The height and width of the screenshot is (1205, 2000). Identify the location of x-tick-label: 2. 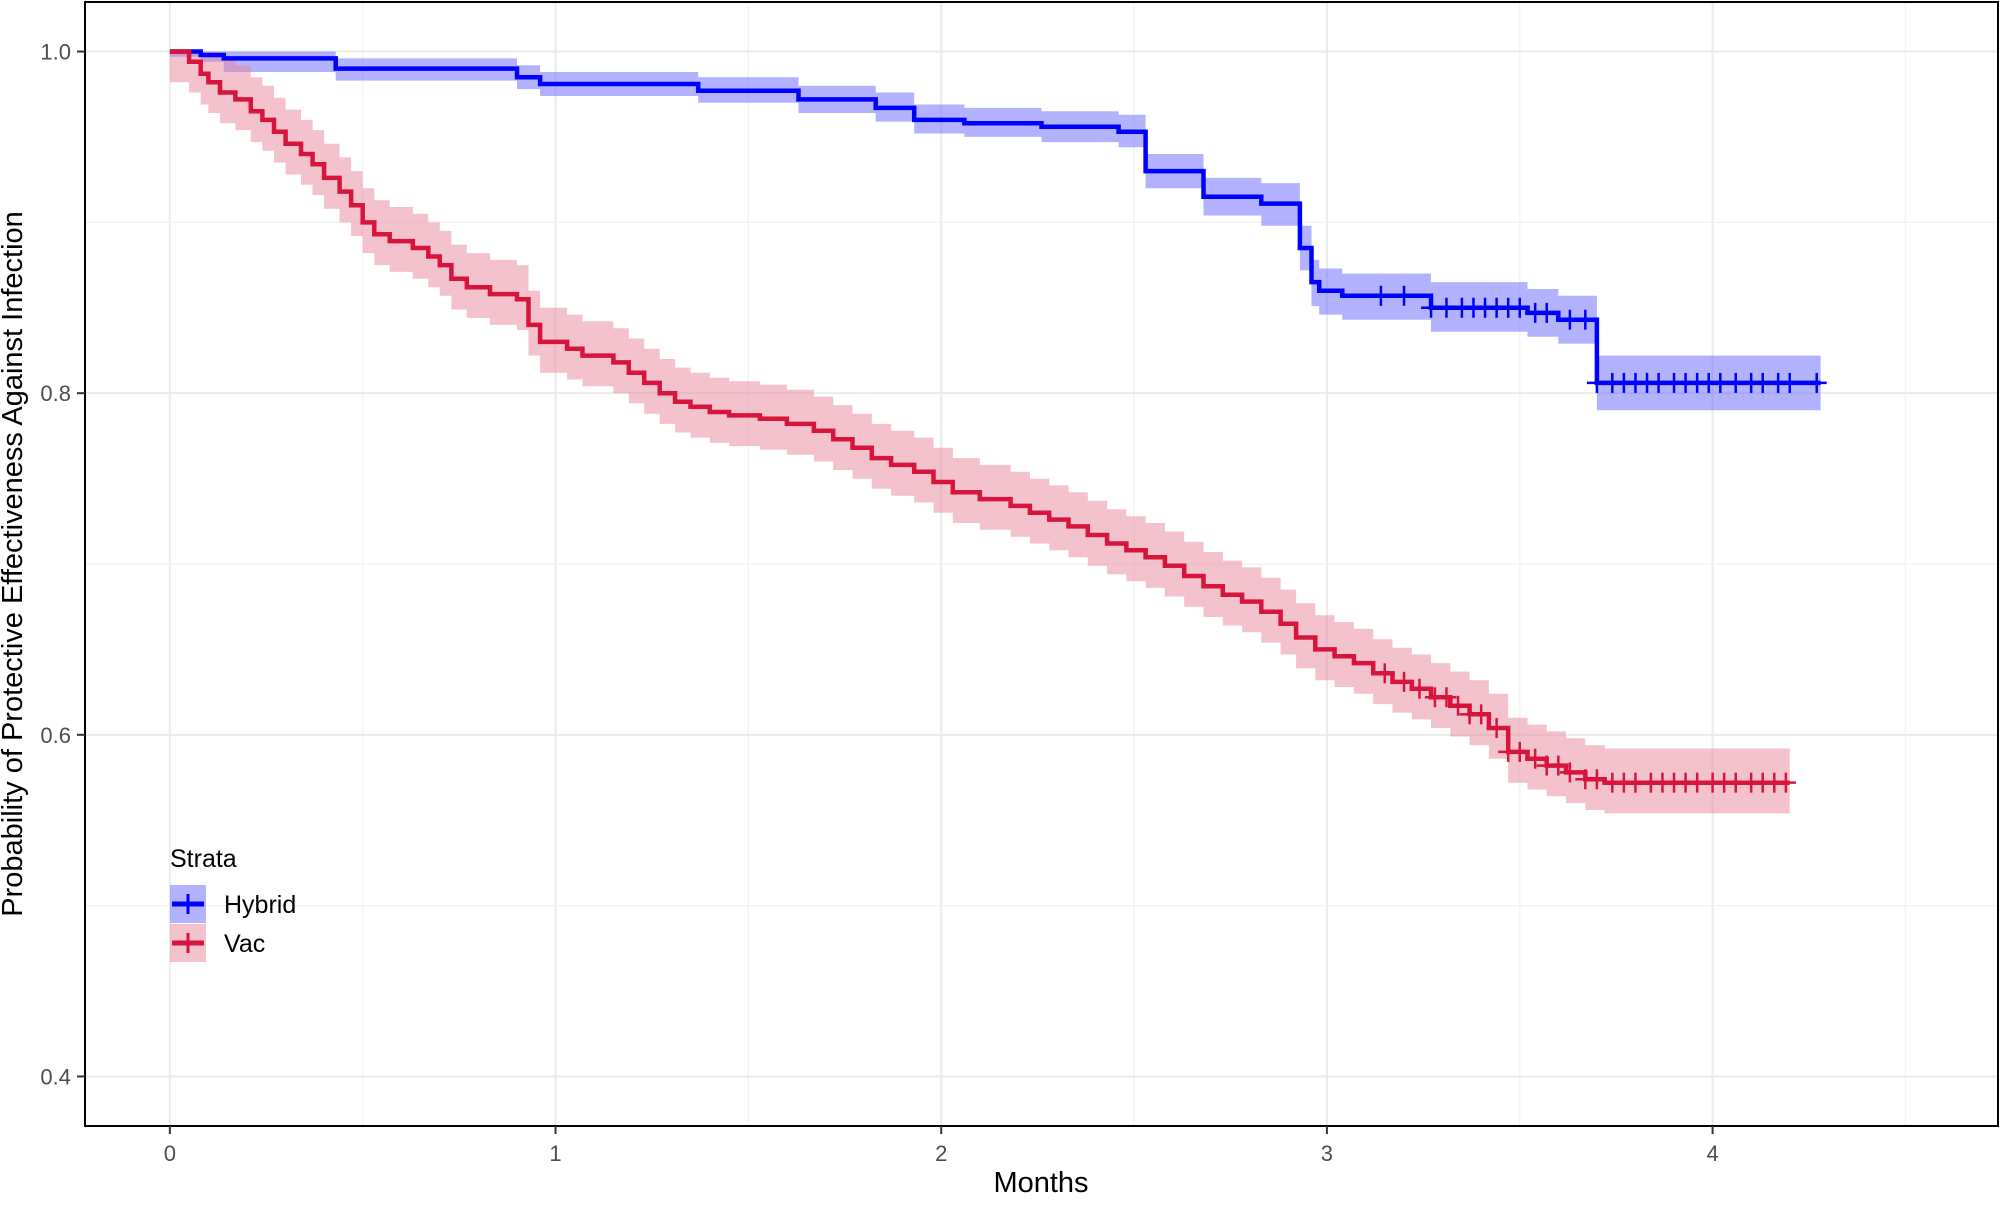
(941, 1153).